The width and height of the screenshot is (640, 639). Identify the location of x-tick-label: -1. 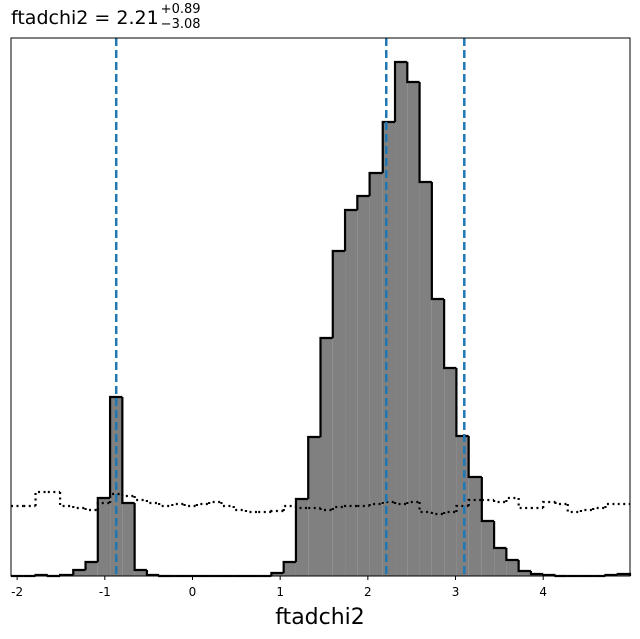
(105, 592).